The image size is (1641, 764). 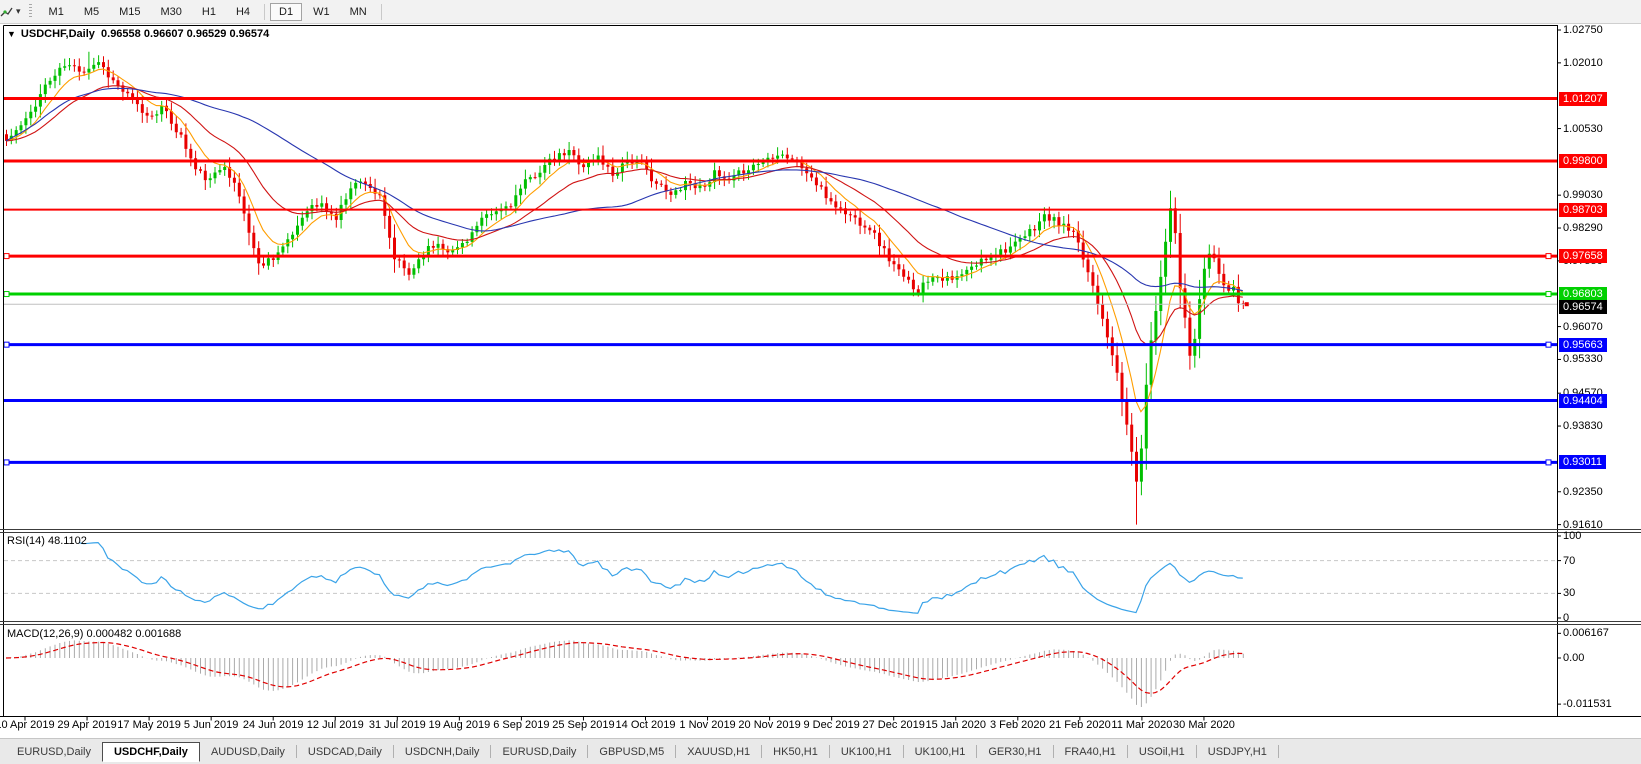 I want to click on timeframe-button-m1: M1, so click(x=56, y=11).